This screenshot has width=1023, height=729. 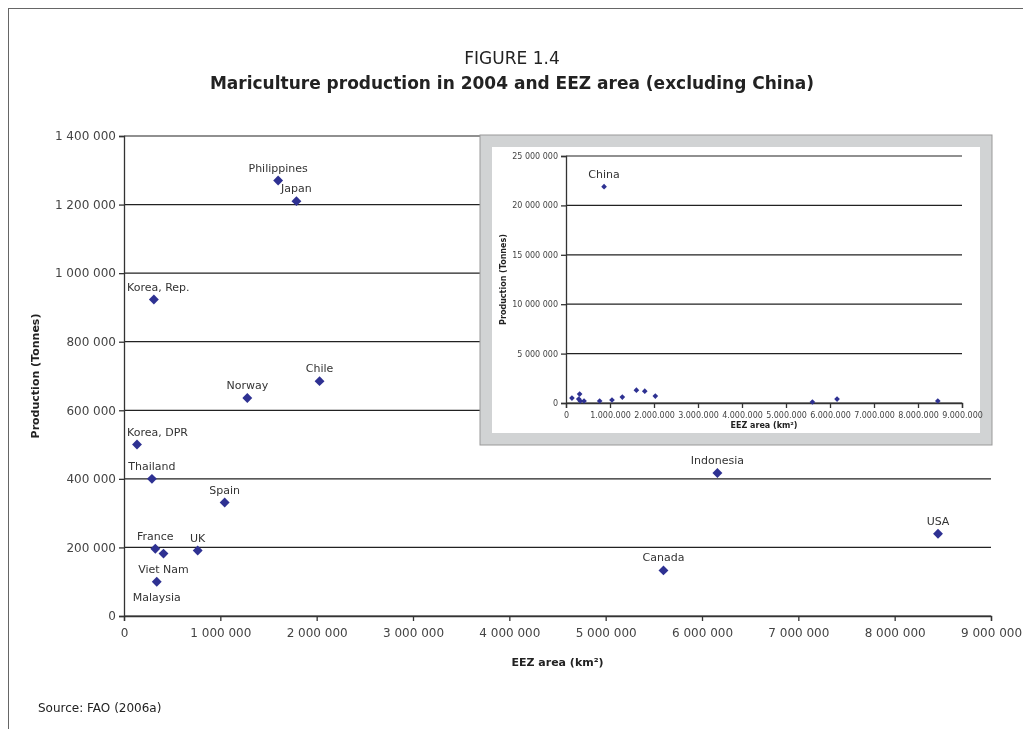 What do you see at coordinates (991, 633) in the screenshot?
I see `x-tick-label: 9 000 000` at bounding box center [991, 633].